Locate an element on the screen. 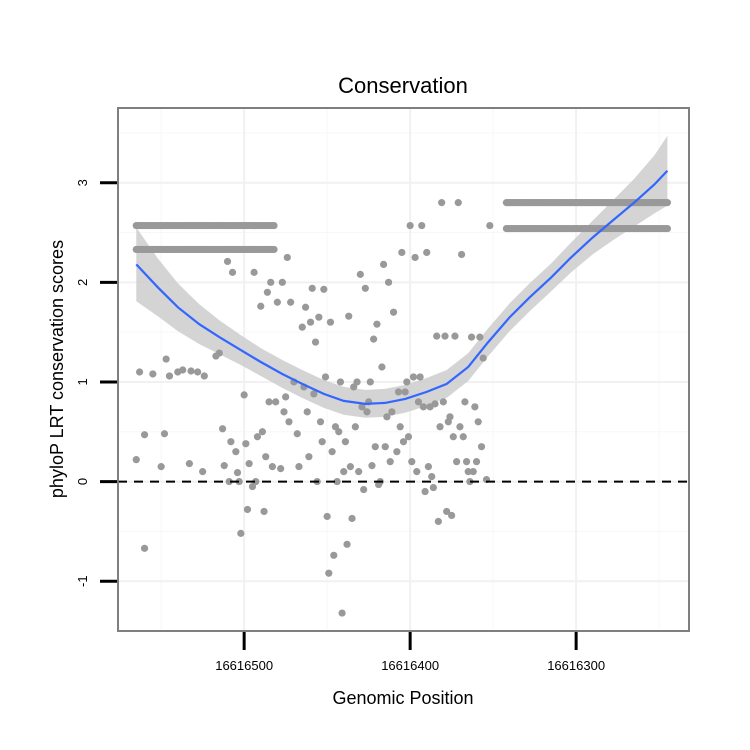 The height and width of the screenshot is (750, 750). x-axis-title: Genomic Position is located at coordinates (402, 698).